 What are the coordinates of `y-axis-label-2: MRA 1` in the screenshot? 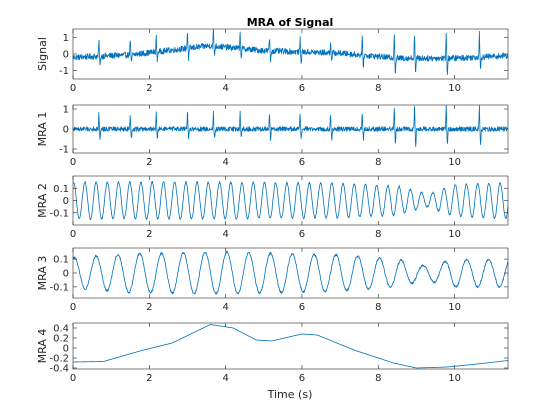 It's located at (42, 129).